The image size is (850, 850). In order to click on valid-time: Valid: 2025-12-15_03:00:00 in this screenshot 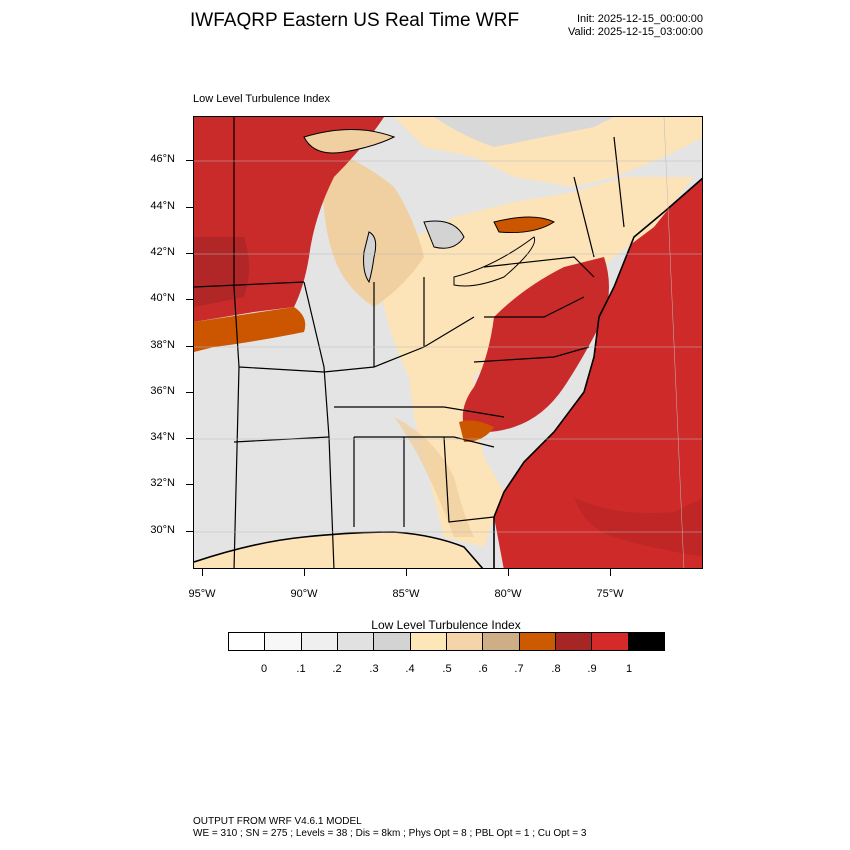, I will do `click(635, 32)`.